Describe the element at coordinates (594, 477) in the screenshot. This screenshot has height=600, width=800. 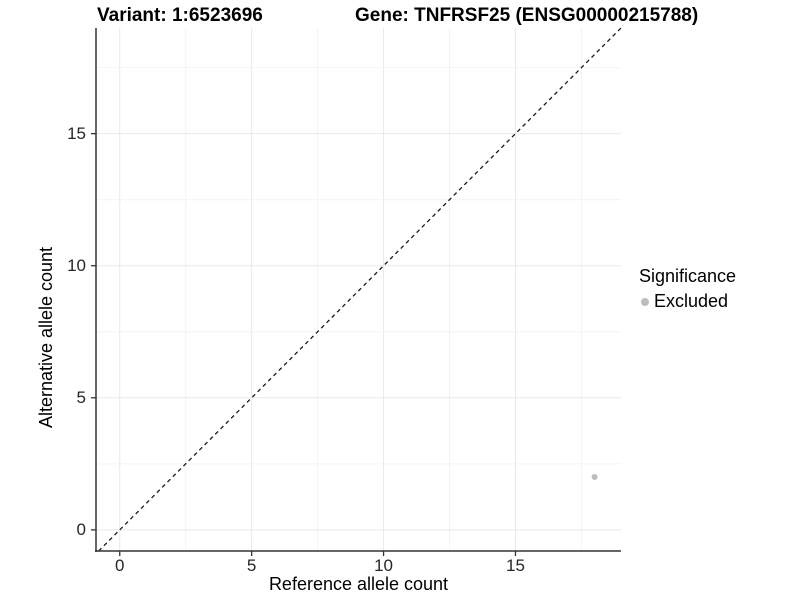
I see `data-point` at that location.